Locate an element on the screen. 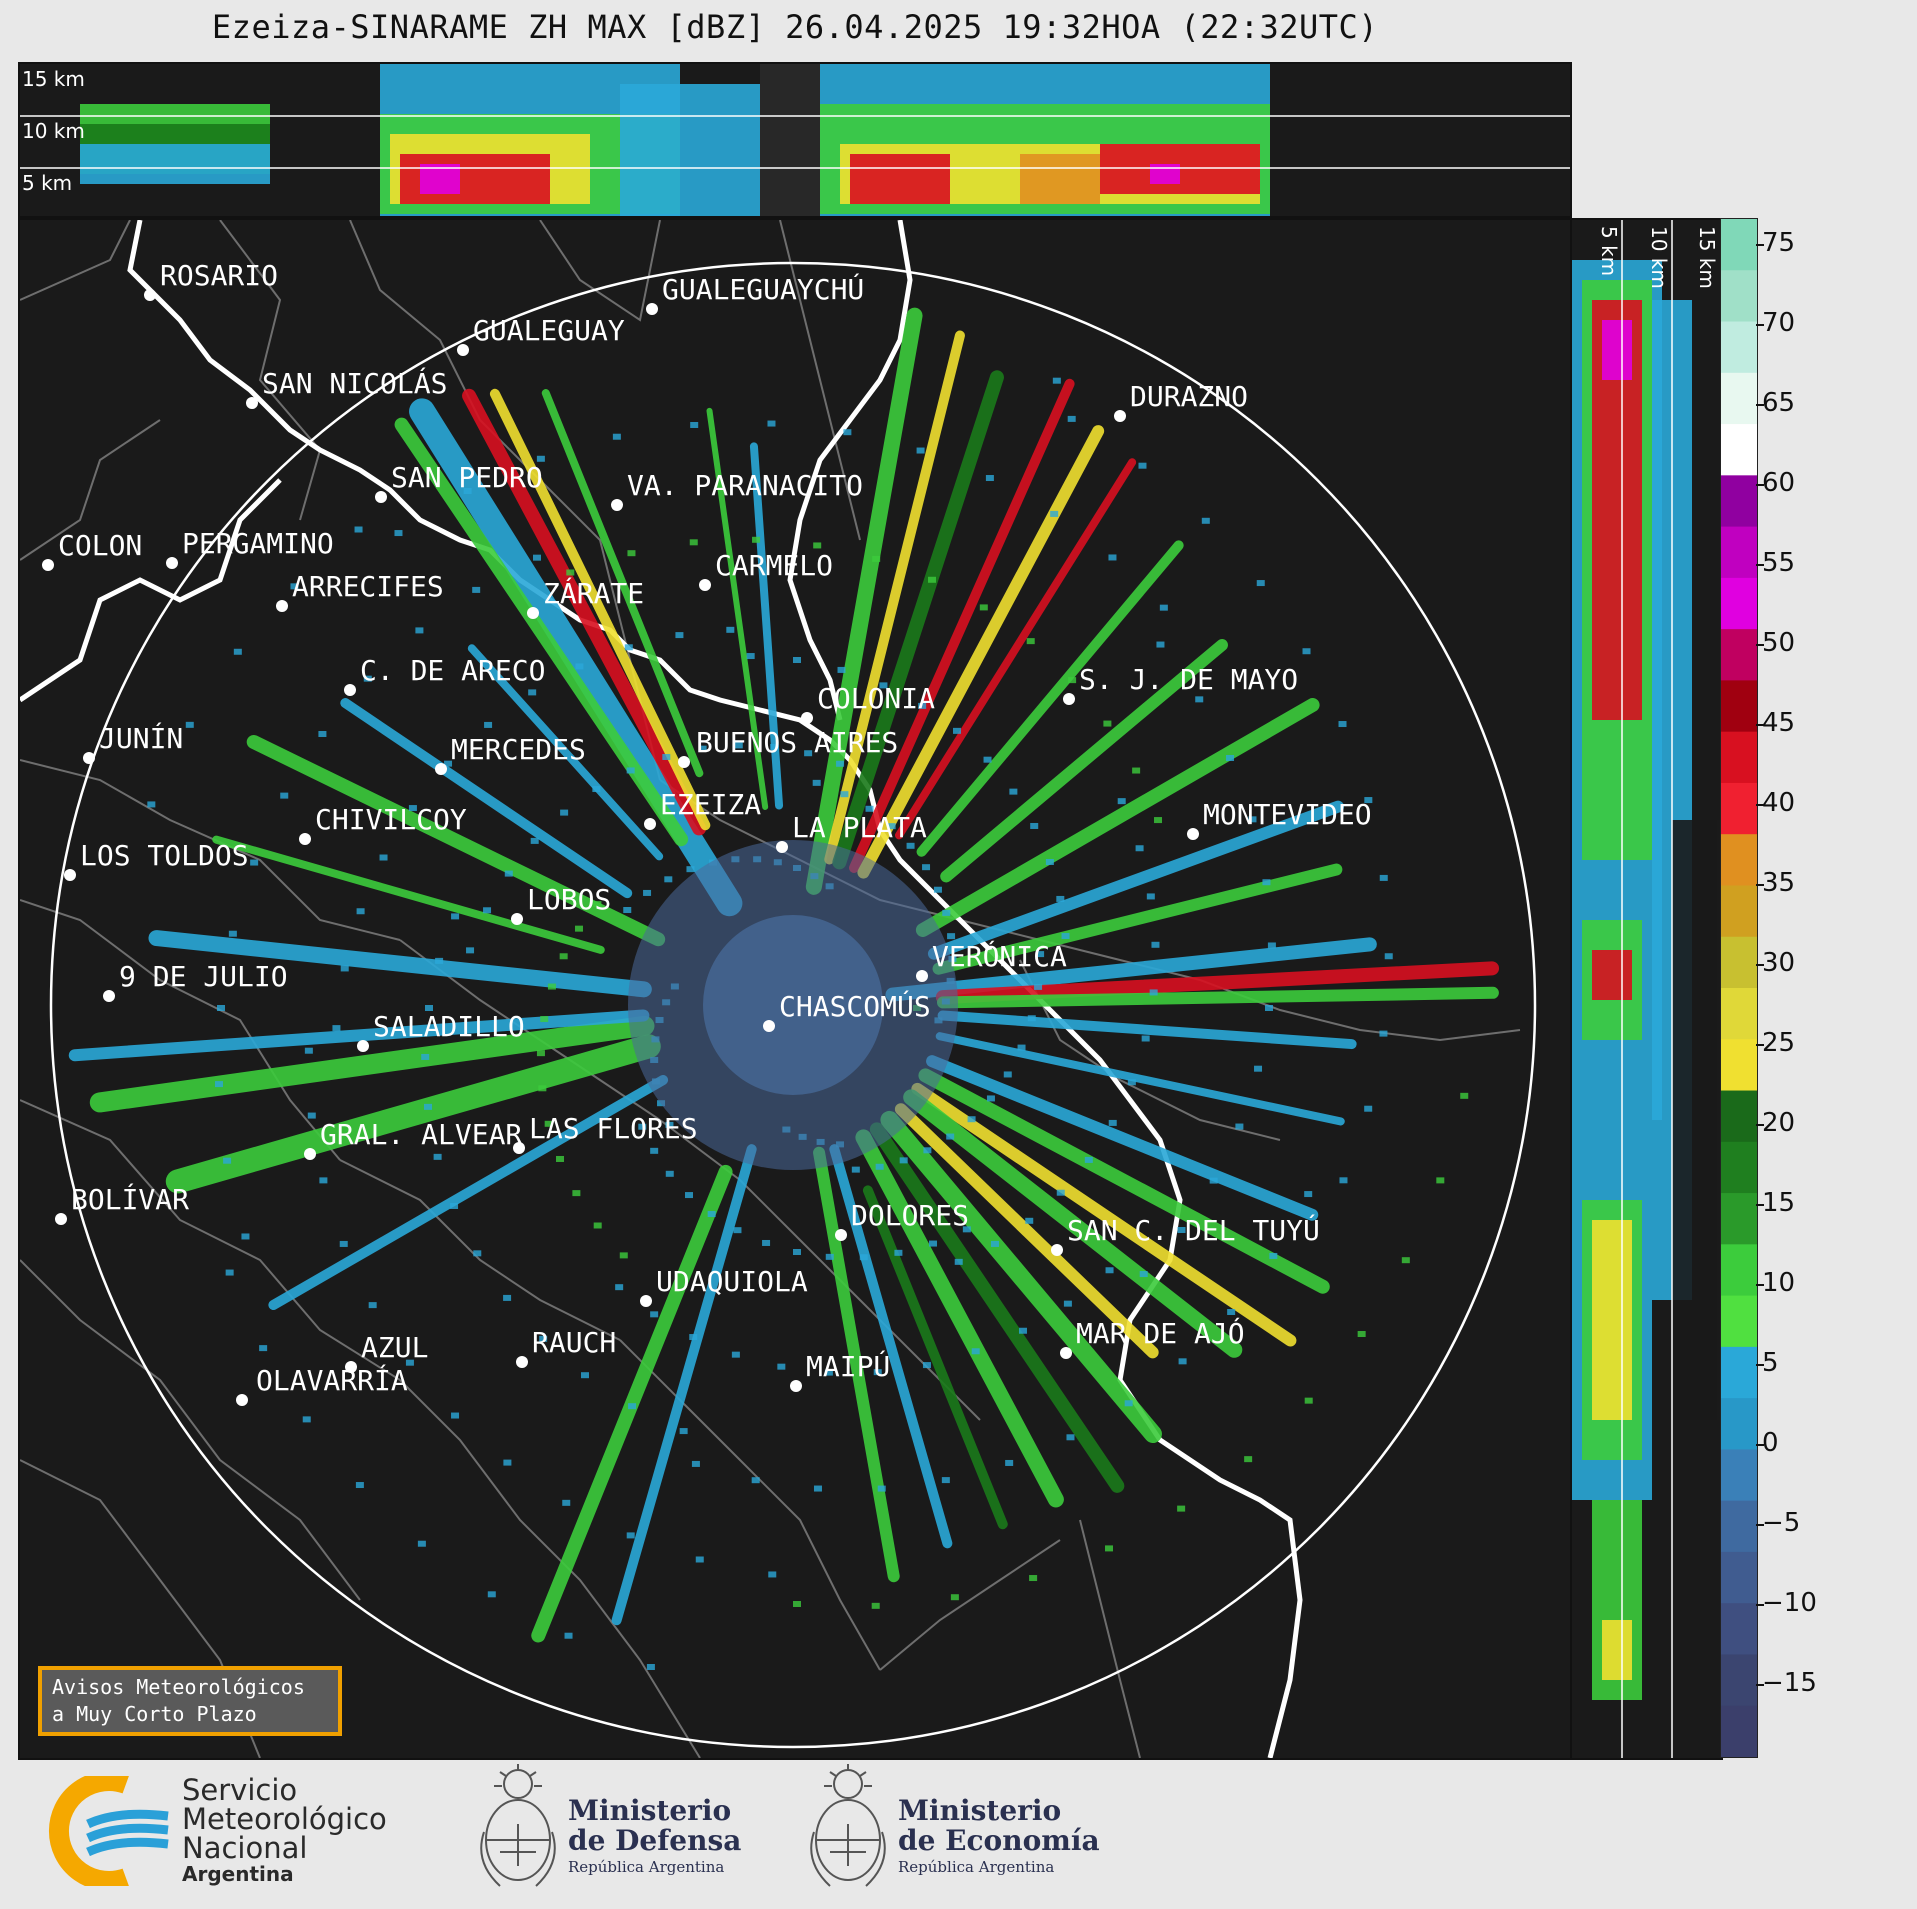 This screenshot has width=1917, height=1909. avisos-box: Avisos Meteorológicos a Muy Corto Plazo is located at coordinates (190, 1701).